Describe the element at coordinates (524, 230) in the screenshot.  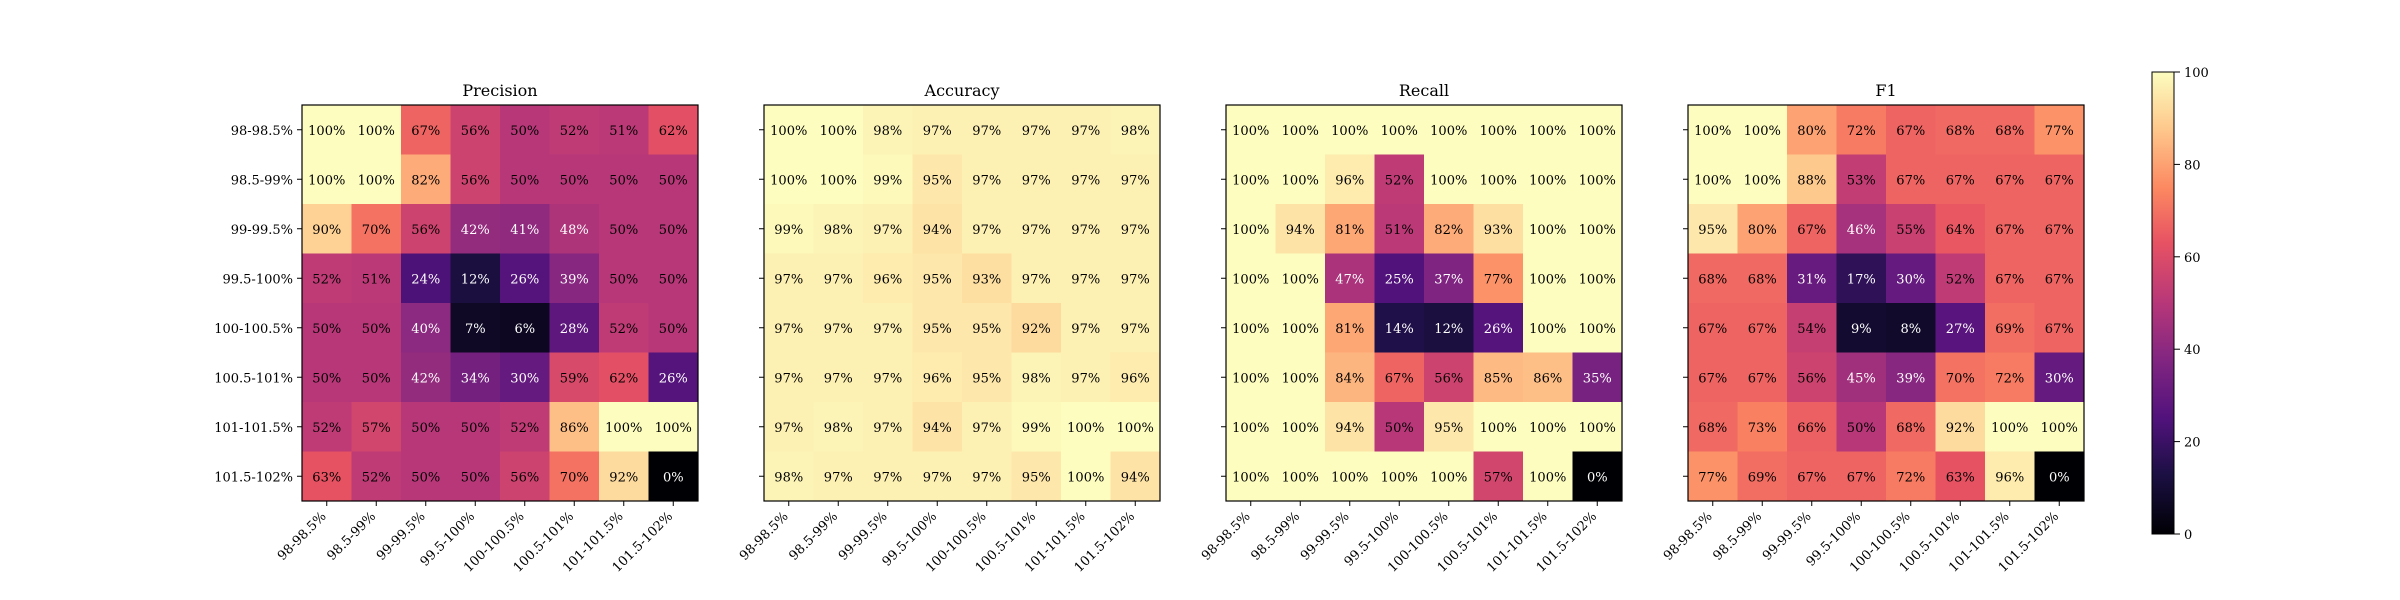
I see `cell-value-label: 41%` at that location.